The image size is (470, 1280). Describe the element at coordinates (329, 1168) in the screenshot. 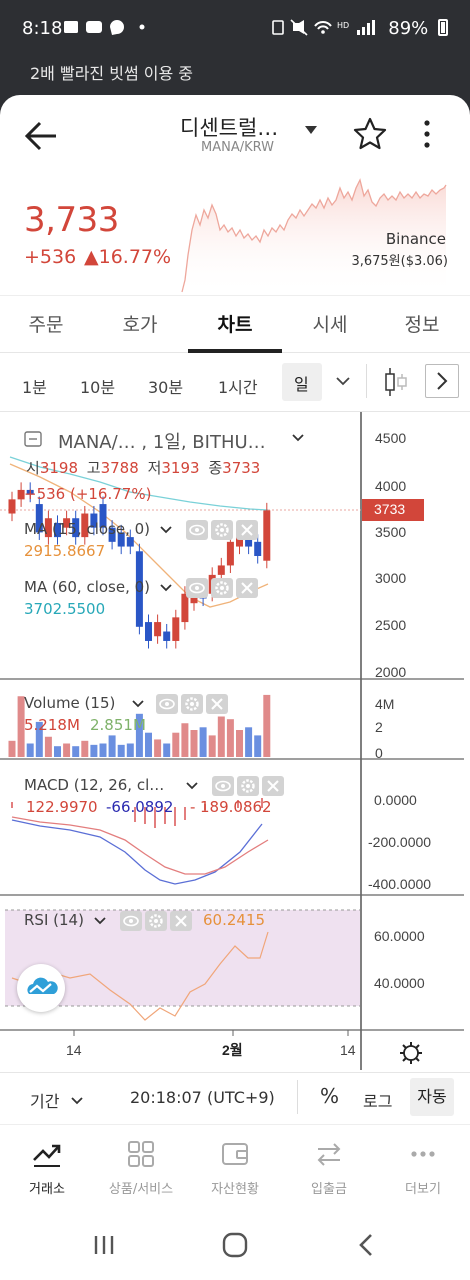

I see `nav-deposit-withdraw: 입출금` at that location.